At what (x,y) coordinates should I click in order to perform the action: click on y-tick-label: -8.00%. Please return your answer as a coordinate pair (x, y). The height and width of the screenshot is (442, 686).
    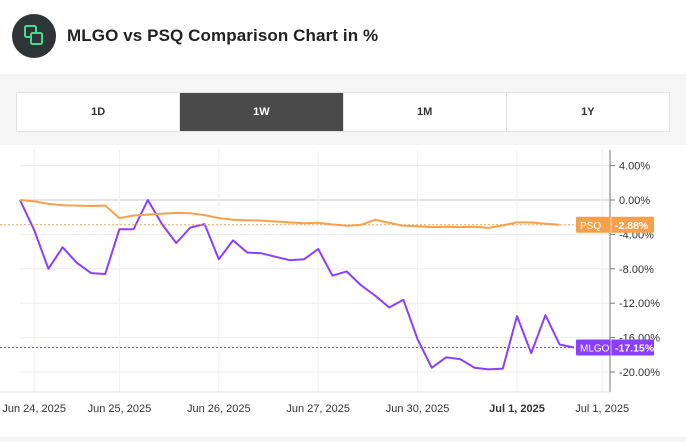
    Looking at the image, I should click on (636, 270).